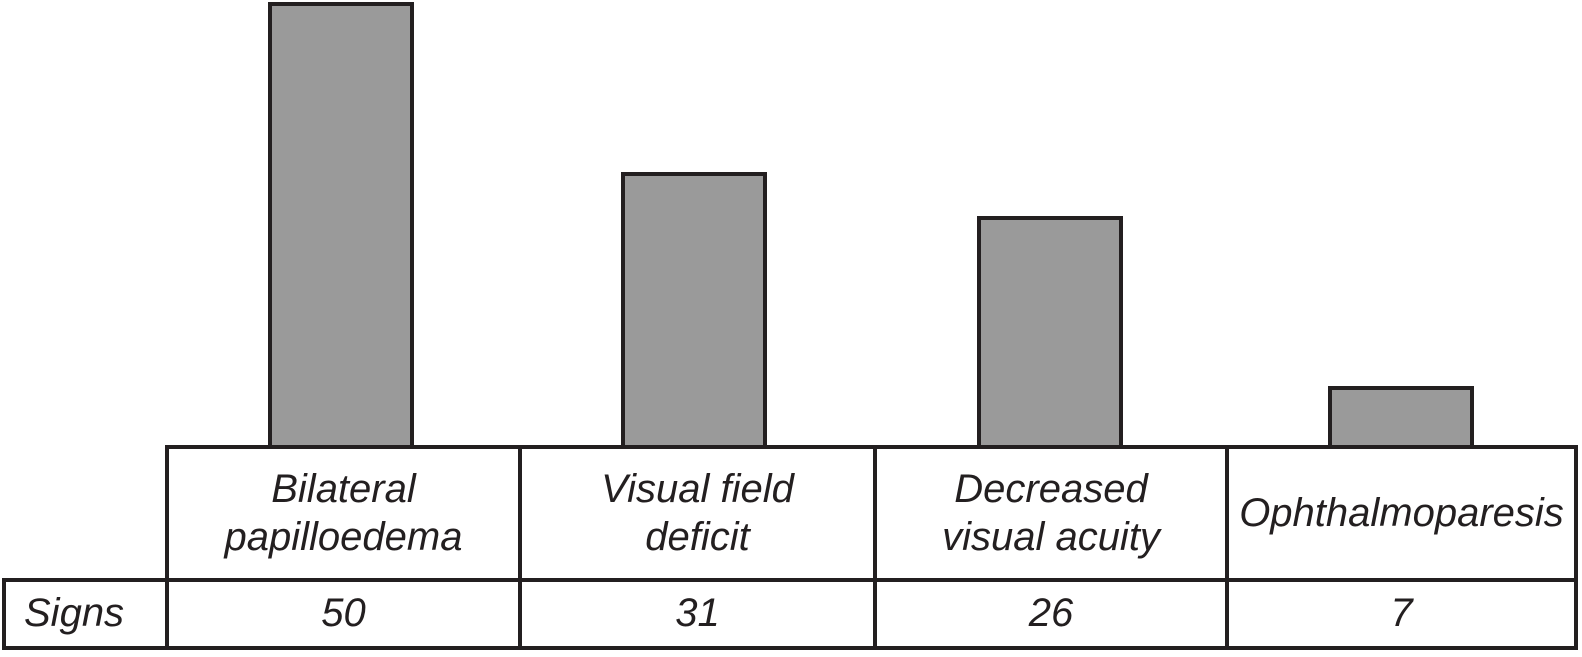 Image resolution: width=1582 pixels, height=657 pixels. I want to click on category-label-line: Visual field, so click(697, 489).